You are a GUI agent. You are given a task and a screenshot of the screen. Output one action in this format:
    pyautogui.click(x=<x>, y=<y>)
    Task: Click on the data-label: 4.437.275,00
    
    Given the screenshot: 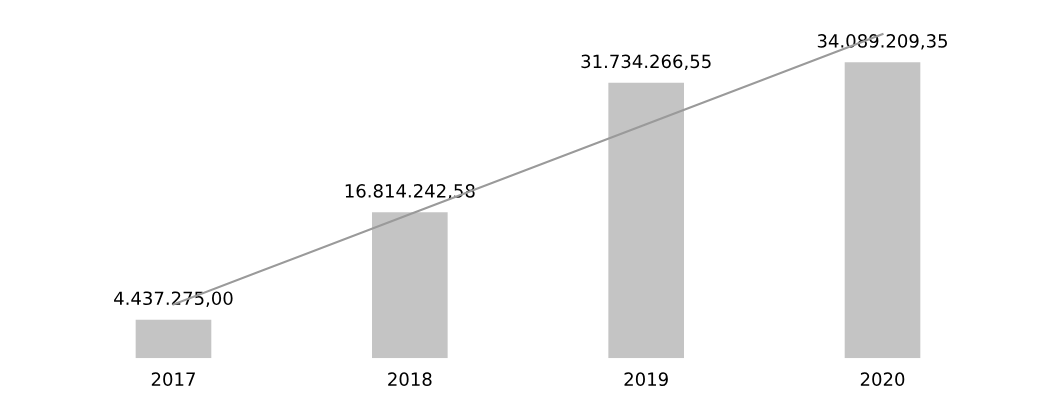 What is the action you would take?
    pyautogui.click(x=173, y=299)
    